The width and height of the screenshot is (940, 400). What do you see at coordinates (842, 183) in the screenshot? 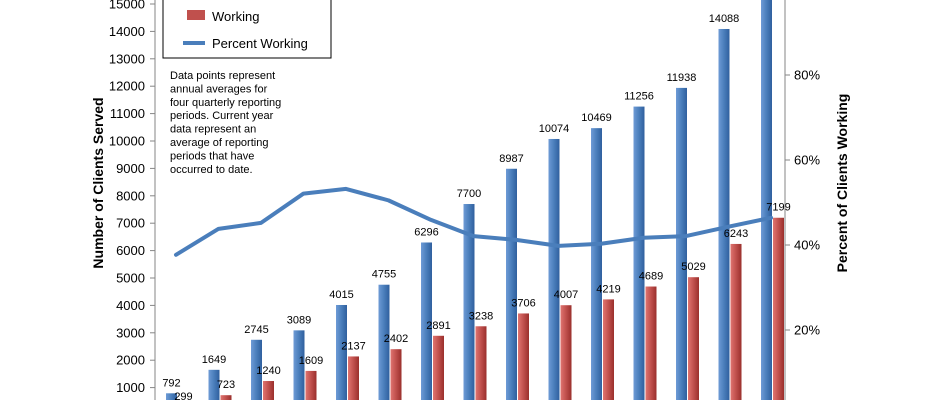
I see `y2-axis-title: Percent of Clients Working` at bounding box center [842, 183].